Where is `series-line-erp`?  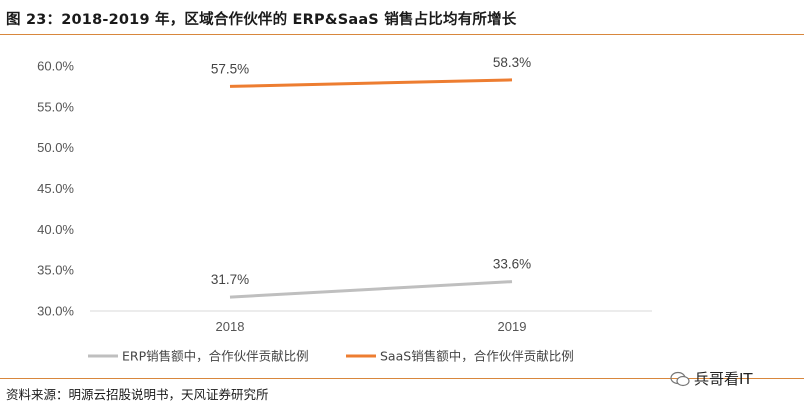
series-line-erp is located at coordinates (371, 289).